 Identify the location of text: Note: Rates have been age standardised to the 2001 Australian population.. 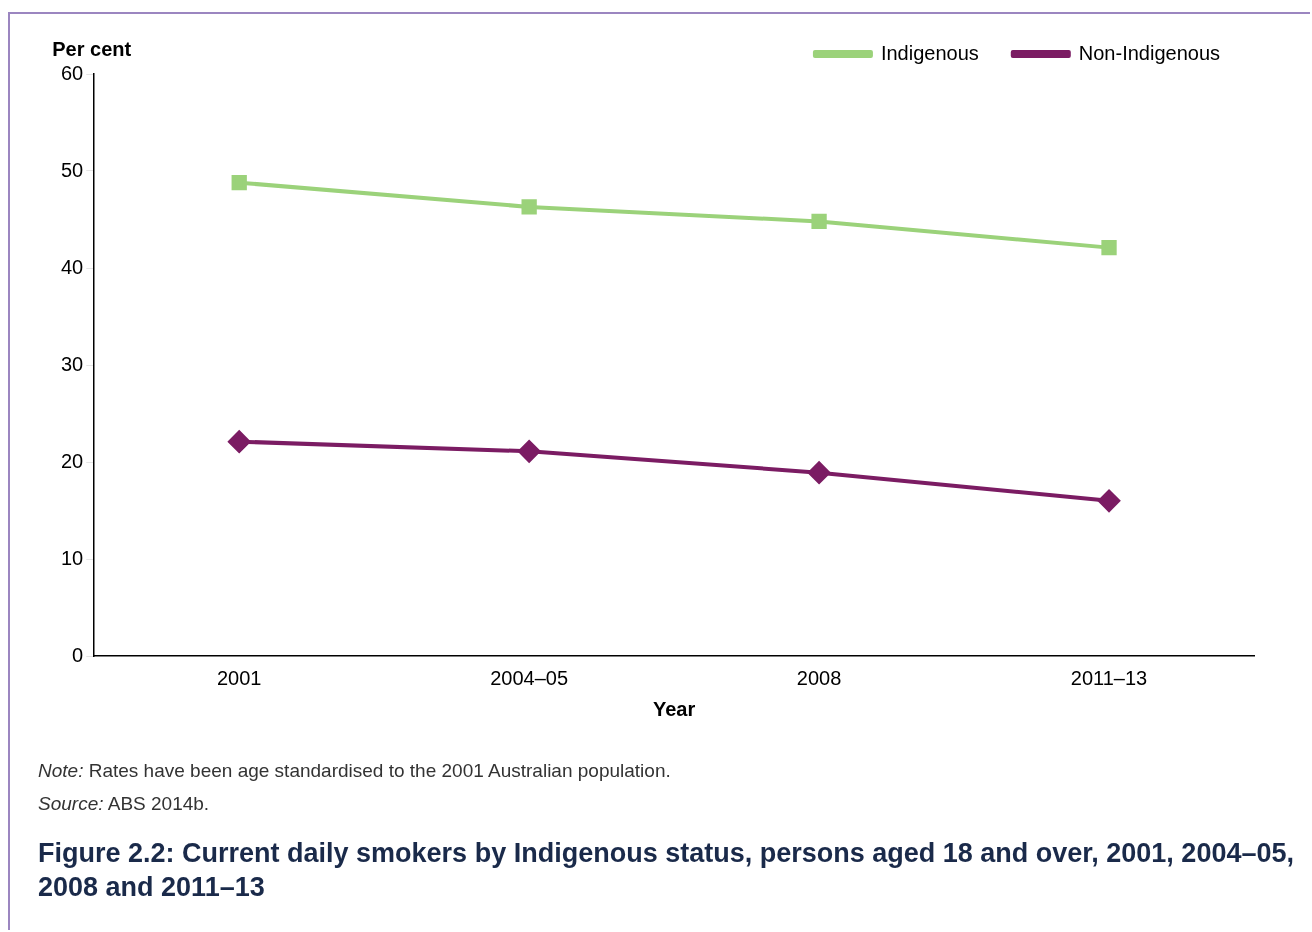
(354, 771).